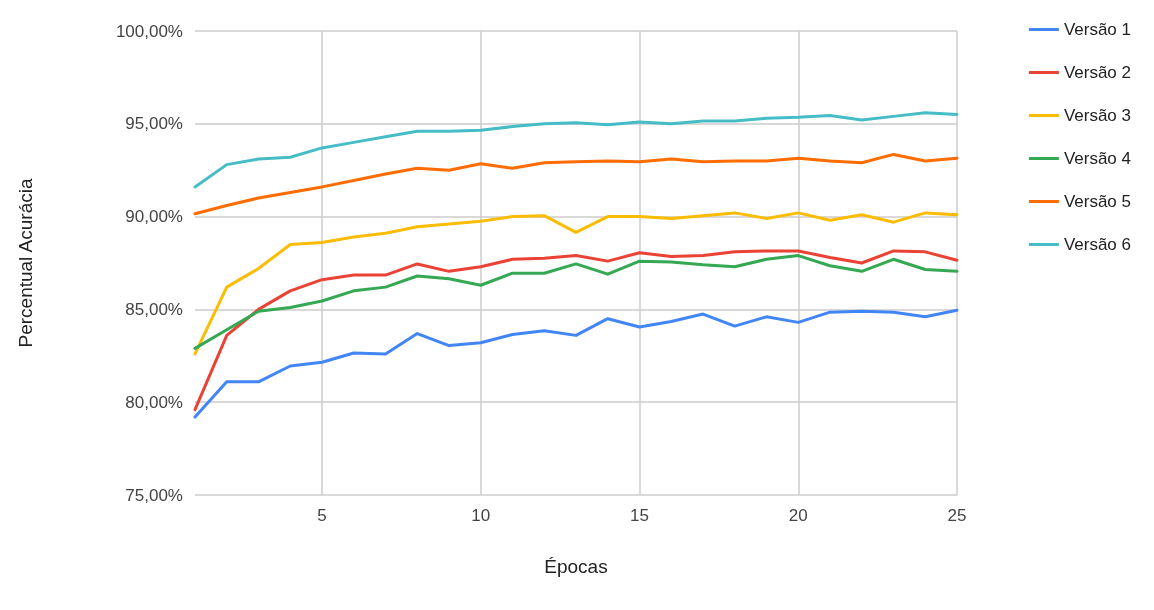  What do you see at coordinates (154, 309) in the screenshot?
I see `y-tick-label: 85,00%` at bounding box center [154, 309].